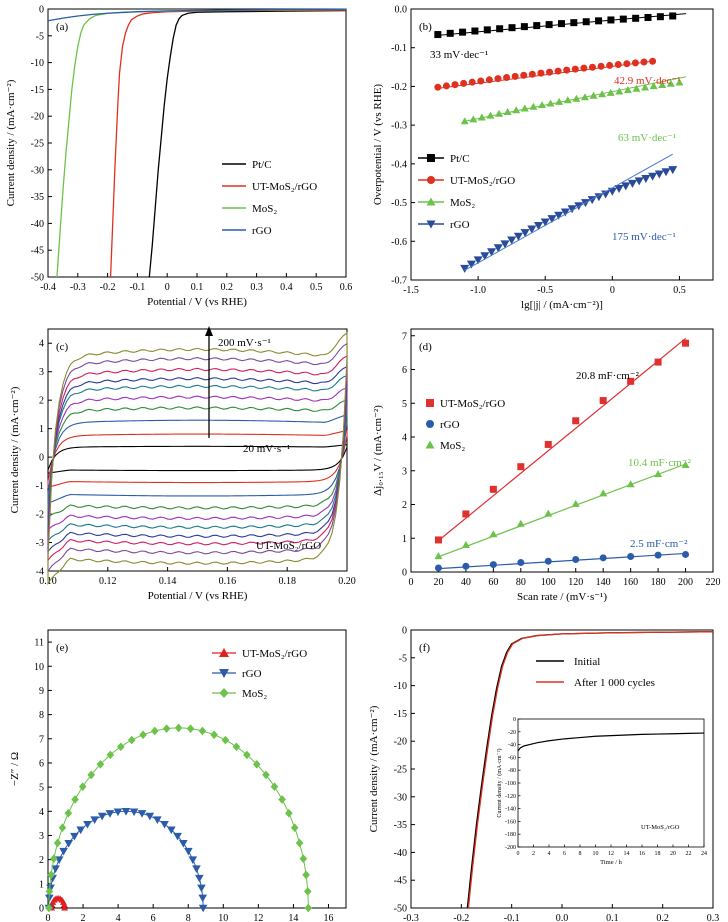 The width and height of the screenshot is (728, 922). What do you see at coordinates (630, 582) in the screenshot?
I see `x-tick-label: 160` at bounding box center [630, 582].